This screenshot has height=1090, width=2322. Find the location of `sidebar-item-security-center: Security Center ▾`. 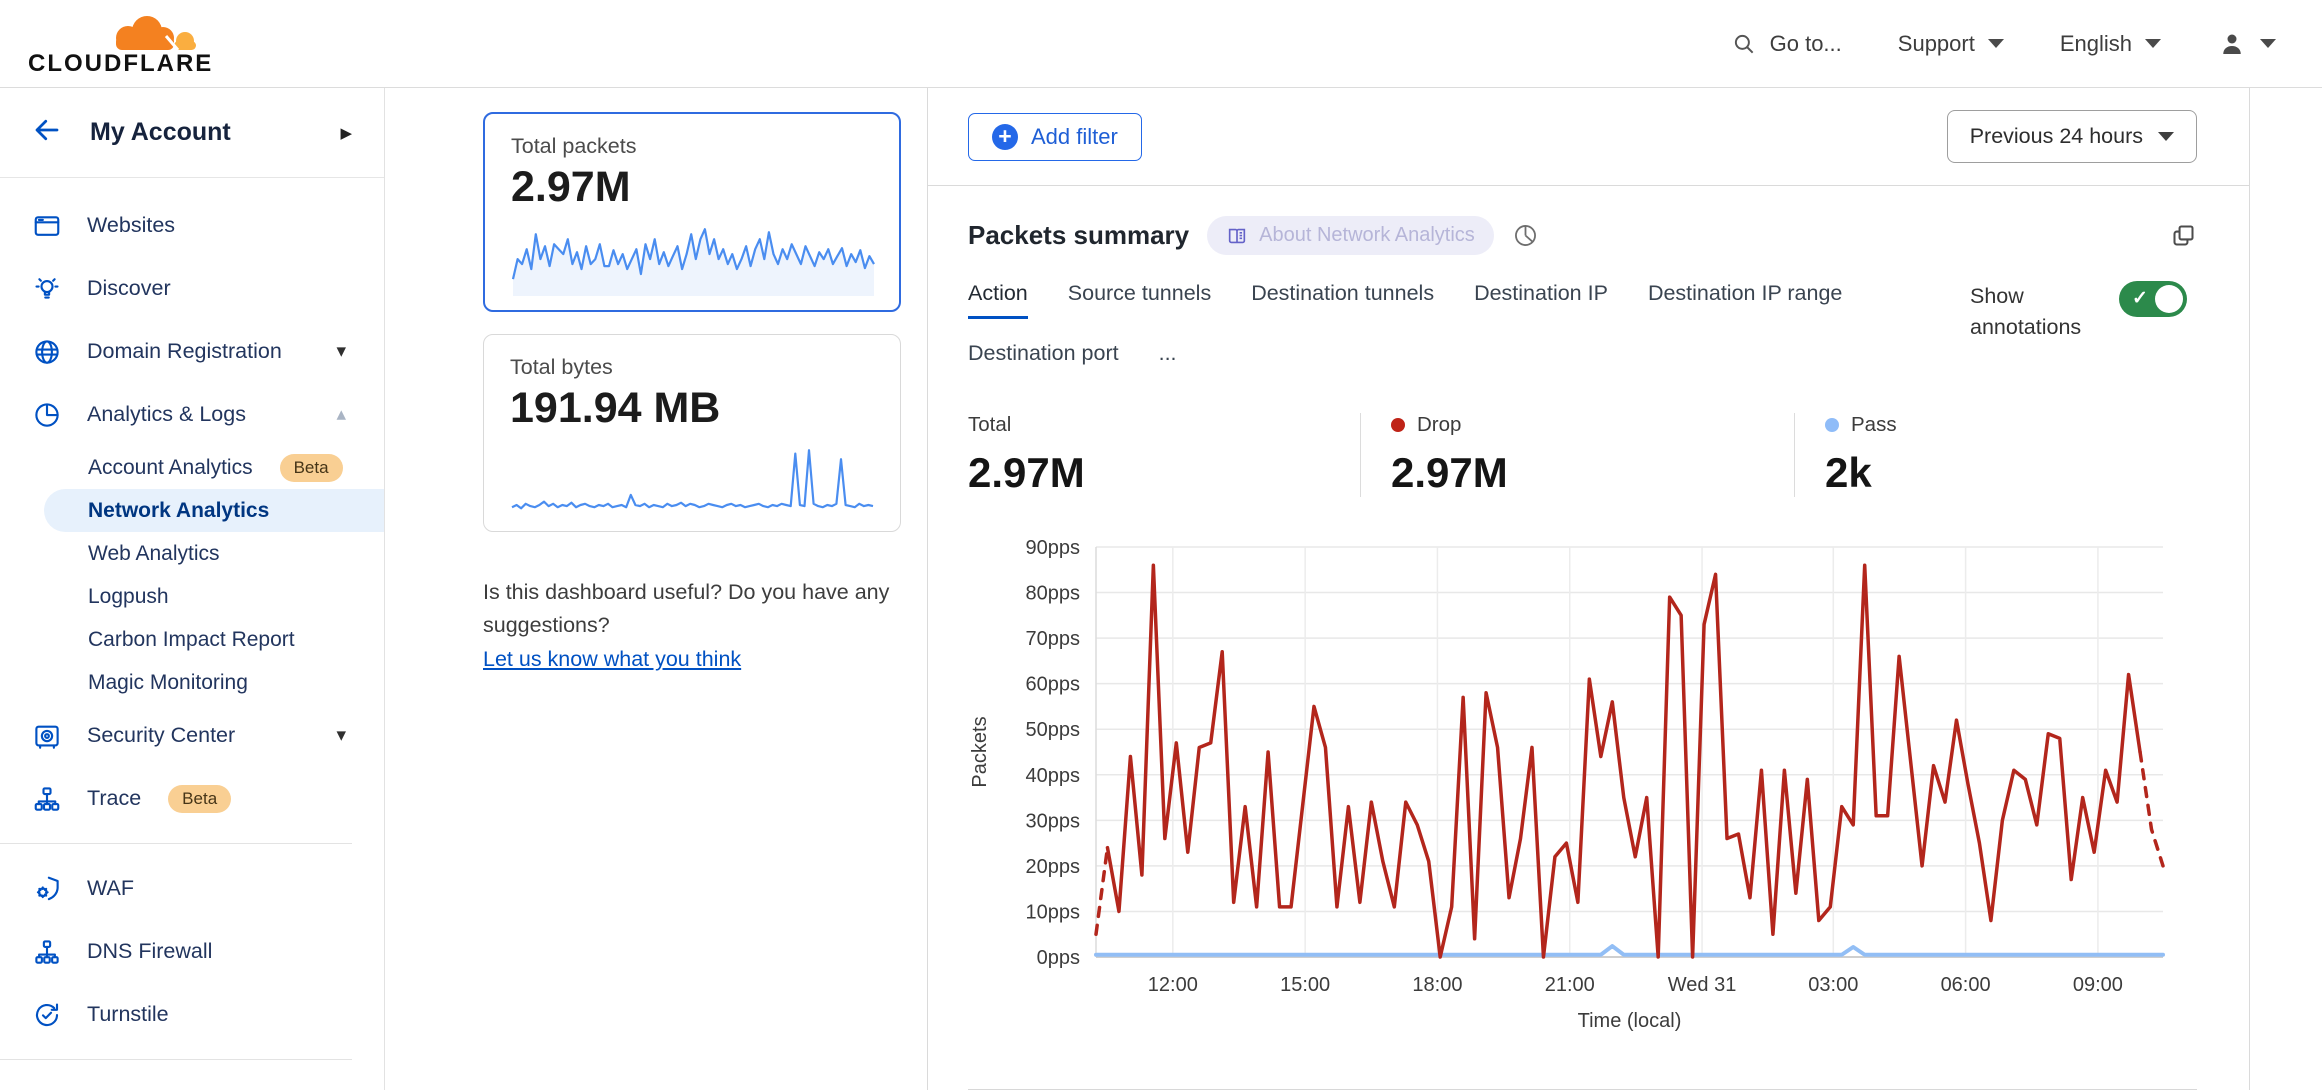

sidebar-item-security-center: Security Center ▾ is located at coordinates (192, 735).